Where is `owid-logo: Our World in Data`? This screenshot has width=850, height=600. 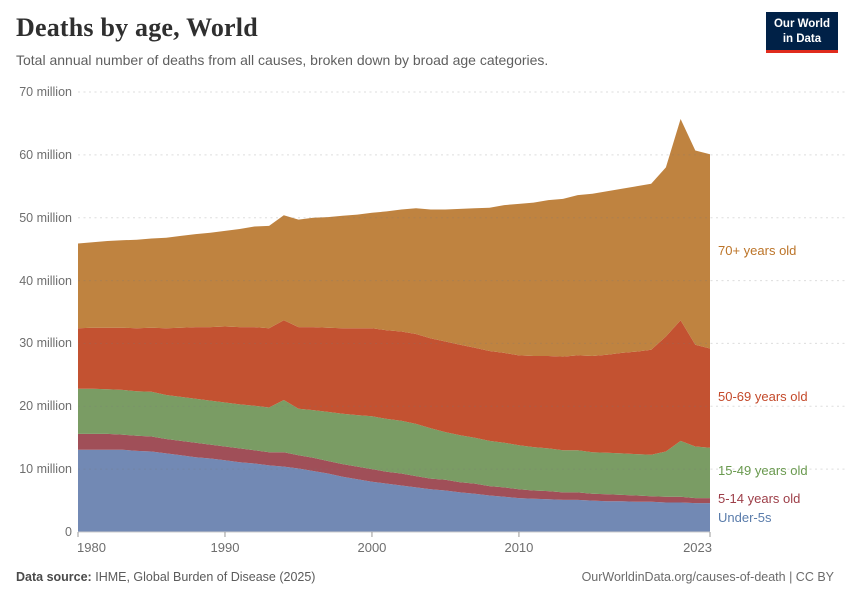
owid-logo: Our World in Data is located at coordinates (801, 32).